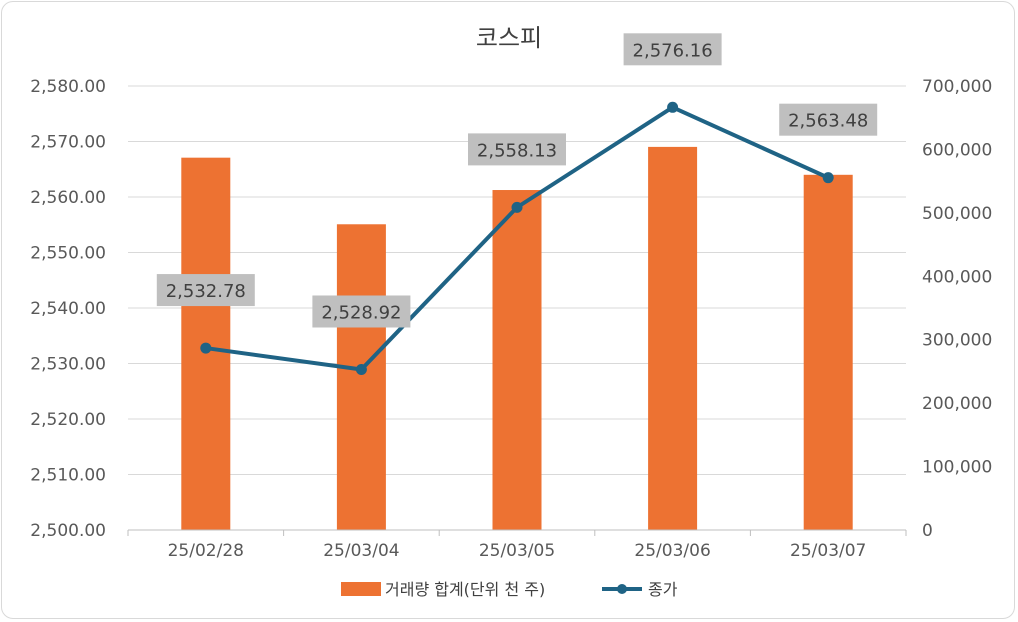 The image size is (1018, 622). I want to click on y-left-tick-label: 2,580.00, so click(68, 87).